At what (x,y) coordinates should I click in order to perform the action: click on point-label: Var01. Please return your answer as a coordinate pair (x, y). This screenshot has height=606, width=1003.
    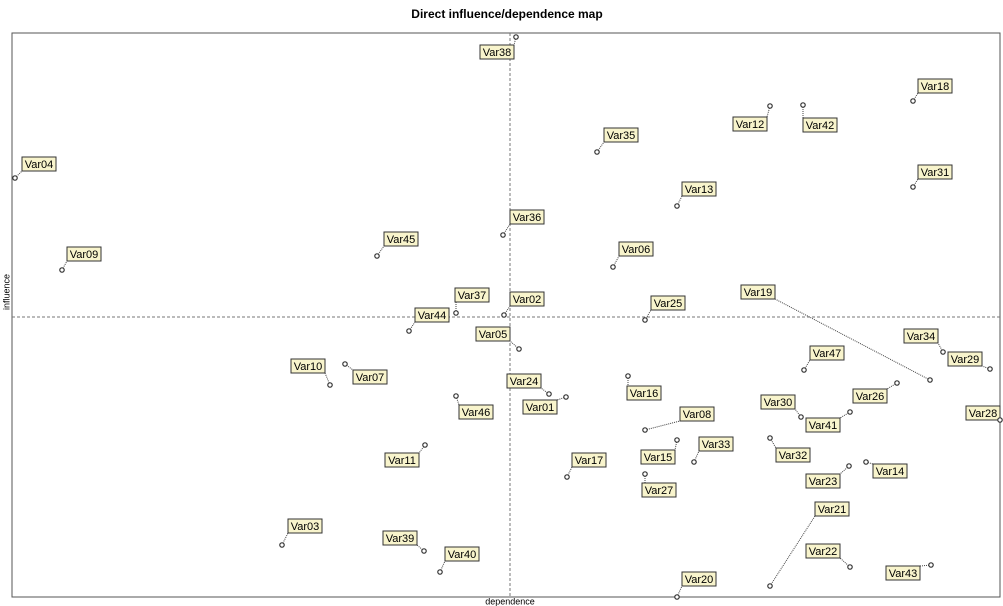
    Looking at the image, I should click on (540, 408).